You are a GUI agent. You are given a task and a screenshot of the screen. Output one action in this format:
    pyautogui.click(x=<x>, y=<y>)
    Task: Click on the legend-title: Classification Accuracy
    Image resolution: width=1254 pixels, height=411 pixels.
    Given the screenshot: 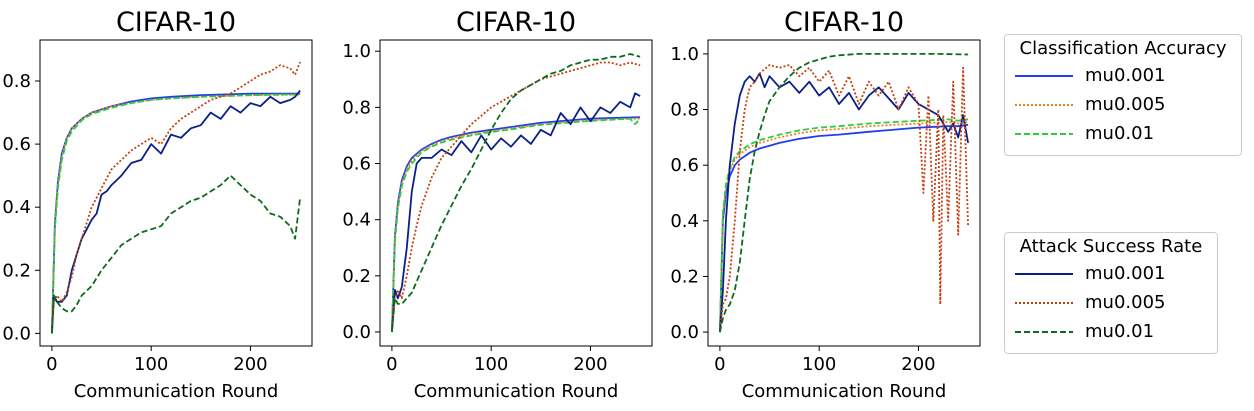 What is the action you would take?
    pyautogui.click(x=1123, y=48)
    